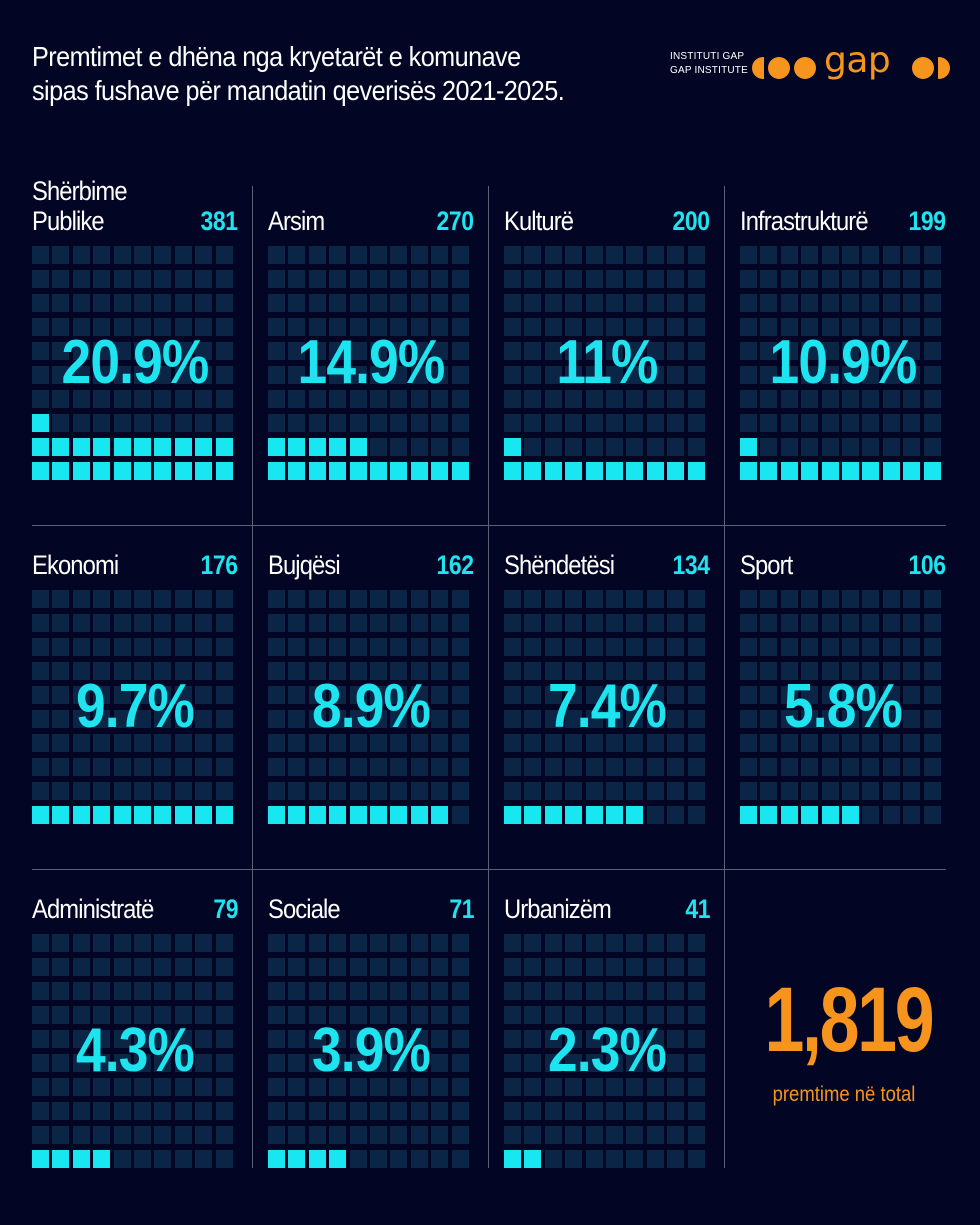 The width and height of the screenshot is (980, 1225). What do you see at coordinates (844, 1094) in the screenshot?
I see `total-promises-caption: premtime në total` at bounding box center [844, 1094].